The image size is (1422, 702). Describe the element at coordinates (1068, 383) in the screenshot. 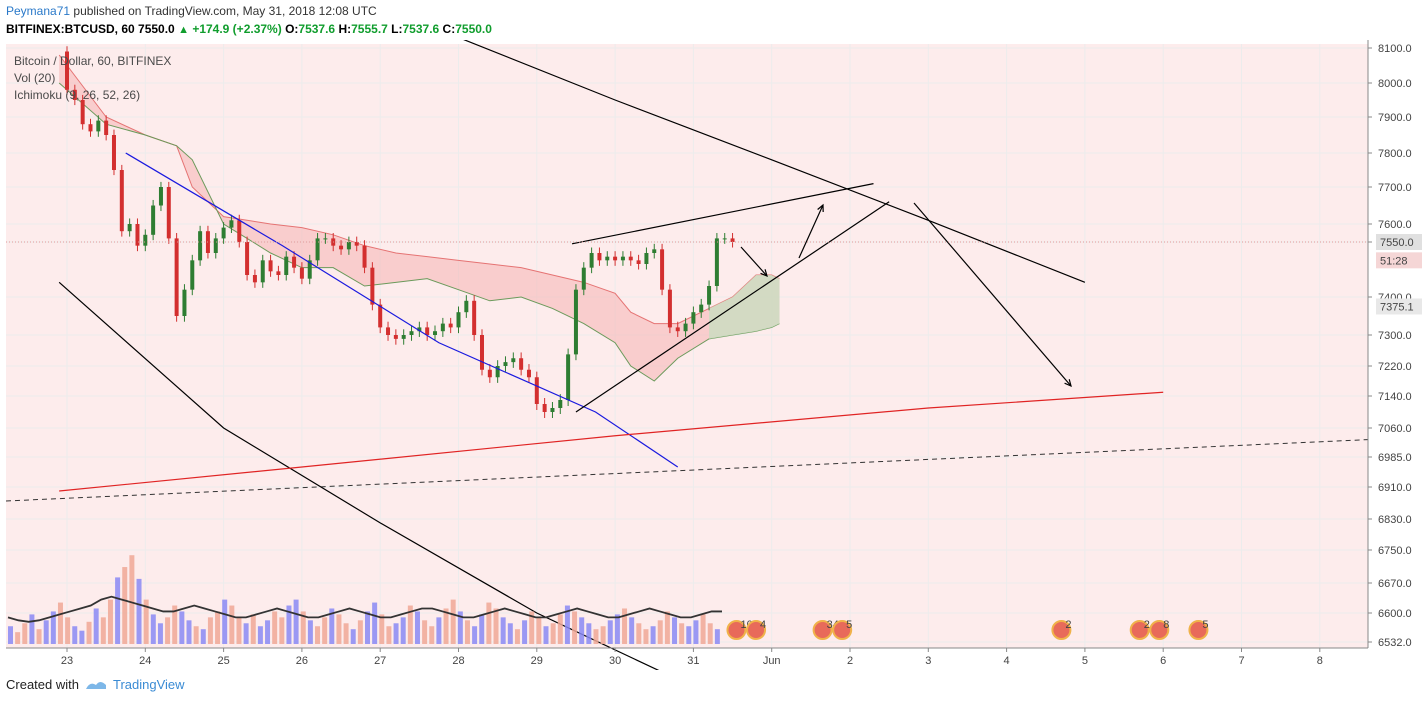

I see `projection-arrow-down-long-head` at that location.